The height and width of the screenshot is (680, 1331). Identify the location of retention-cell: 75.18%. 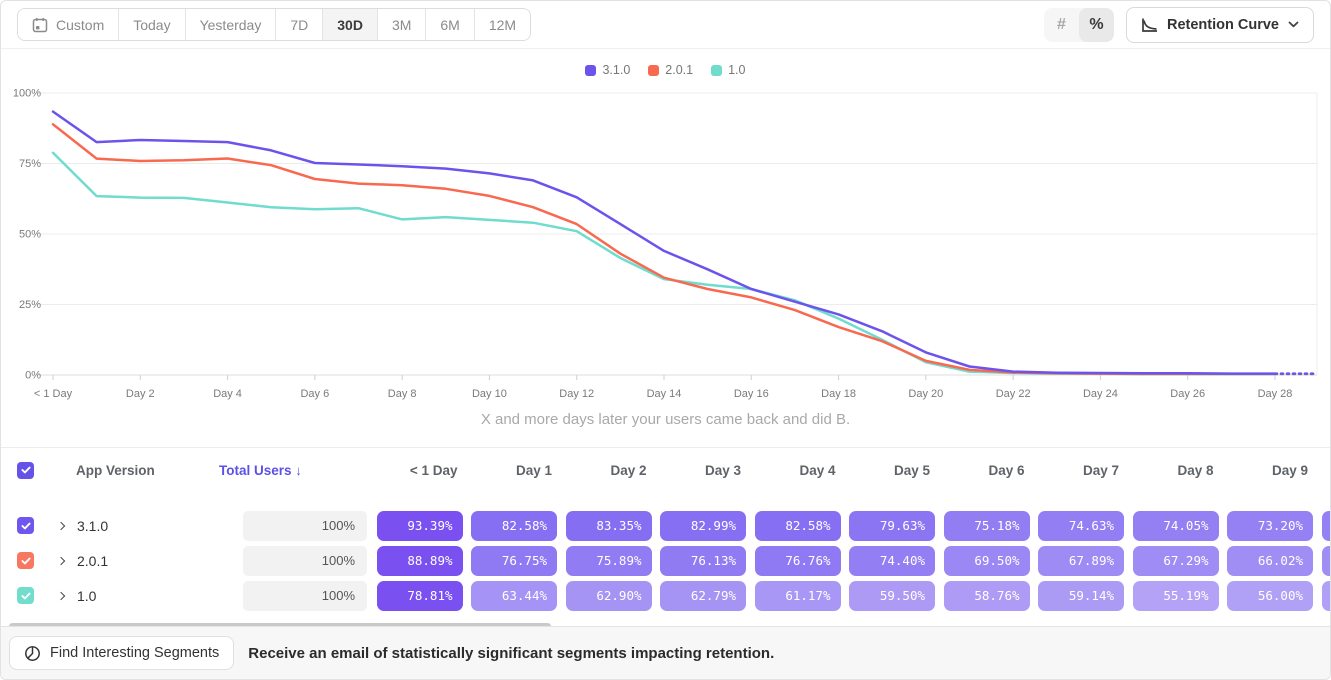
(986, 525).